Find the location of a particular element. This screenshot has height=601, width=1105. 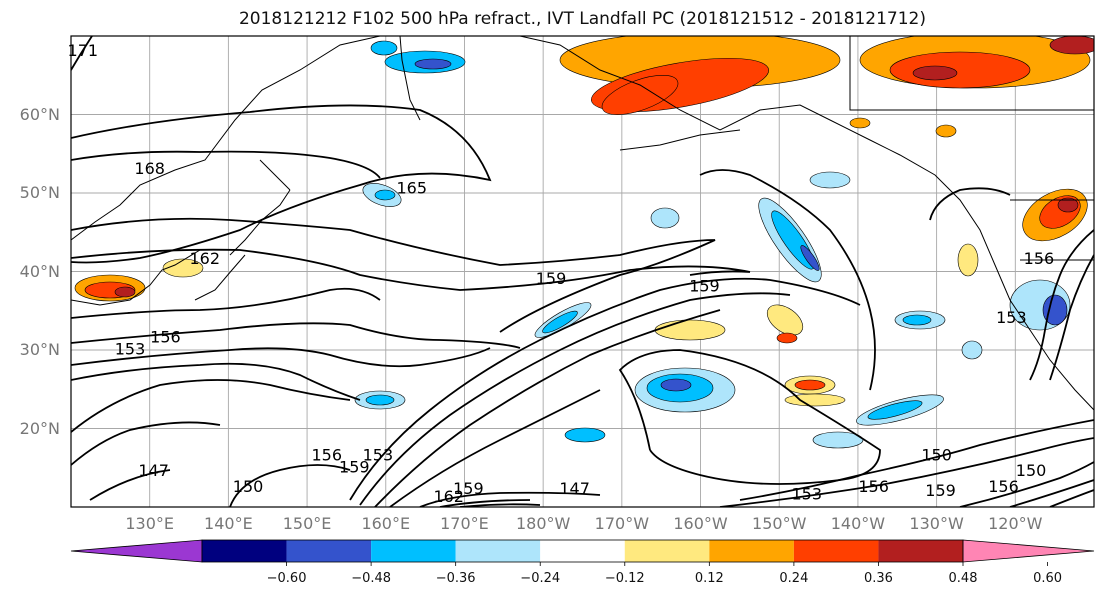

contour-label: 165 is located at coordinates (411, 188).